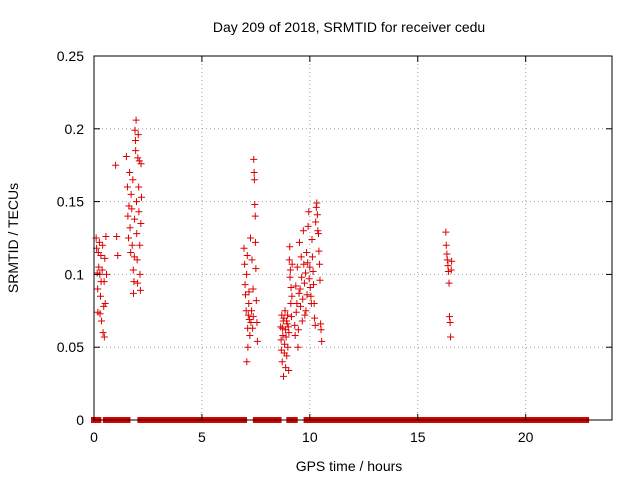 This screenshot has height=480, width=640. Describe the element at coordinates (94, 437) in the screenshot. I see `x-tick-label: 0` at that location.